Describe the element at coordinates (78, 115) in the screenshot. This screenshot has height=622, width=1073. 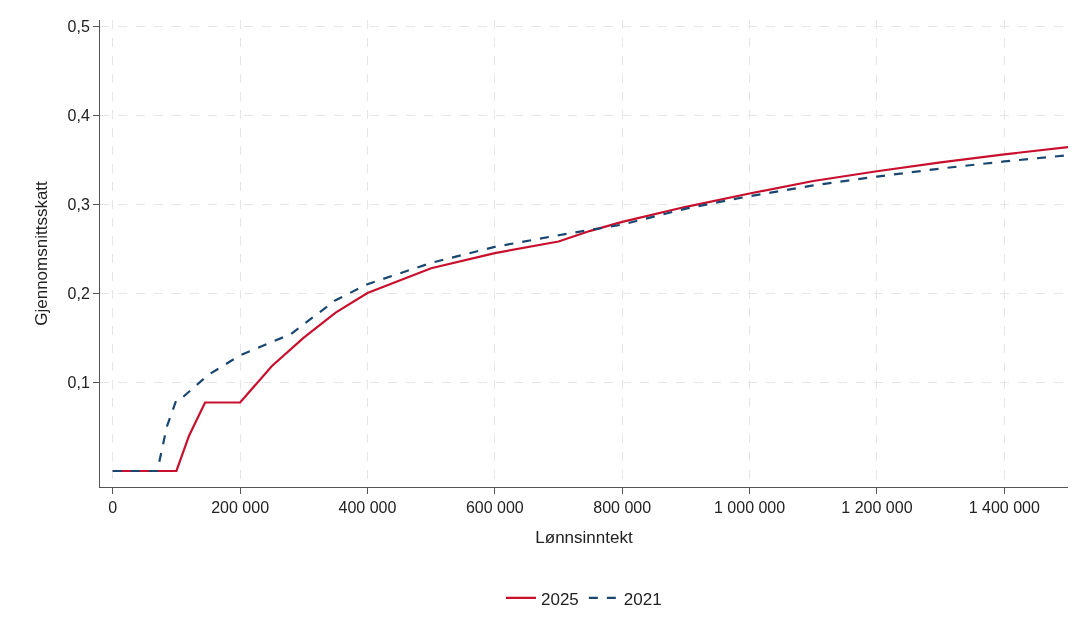
I see `y-tick-label: 0,4` at that location.